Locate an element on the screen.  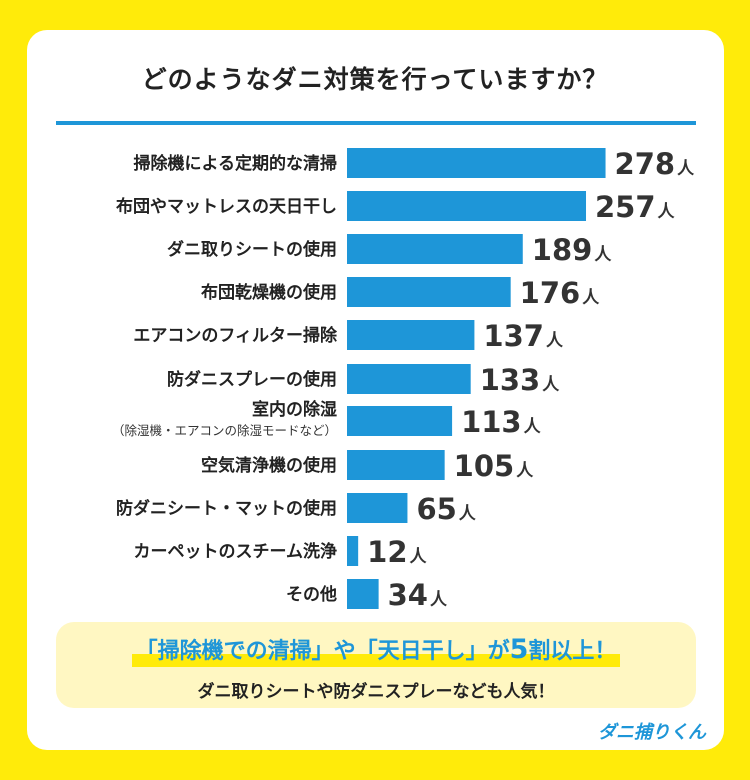
chart-title: どのようなダニ対策を行っていますか？ is located at coordinates (375, 79).